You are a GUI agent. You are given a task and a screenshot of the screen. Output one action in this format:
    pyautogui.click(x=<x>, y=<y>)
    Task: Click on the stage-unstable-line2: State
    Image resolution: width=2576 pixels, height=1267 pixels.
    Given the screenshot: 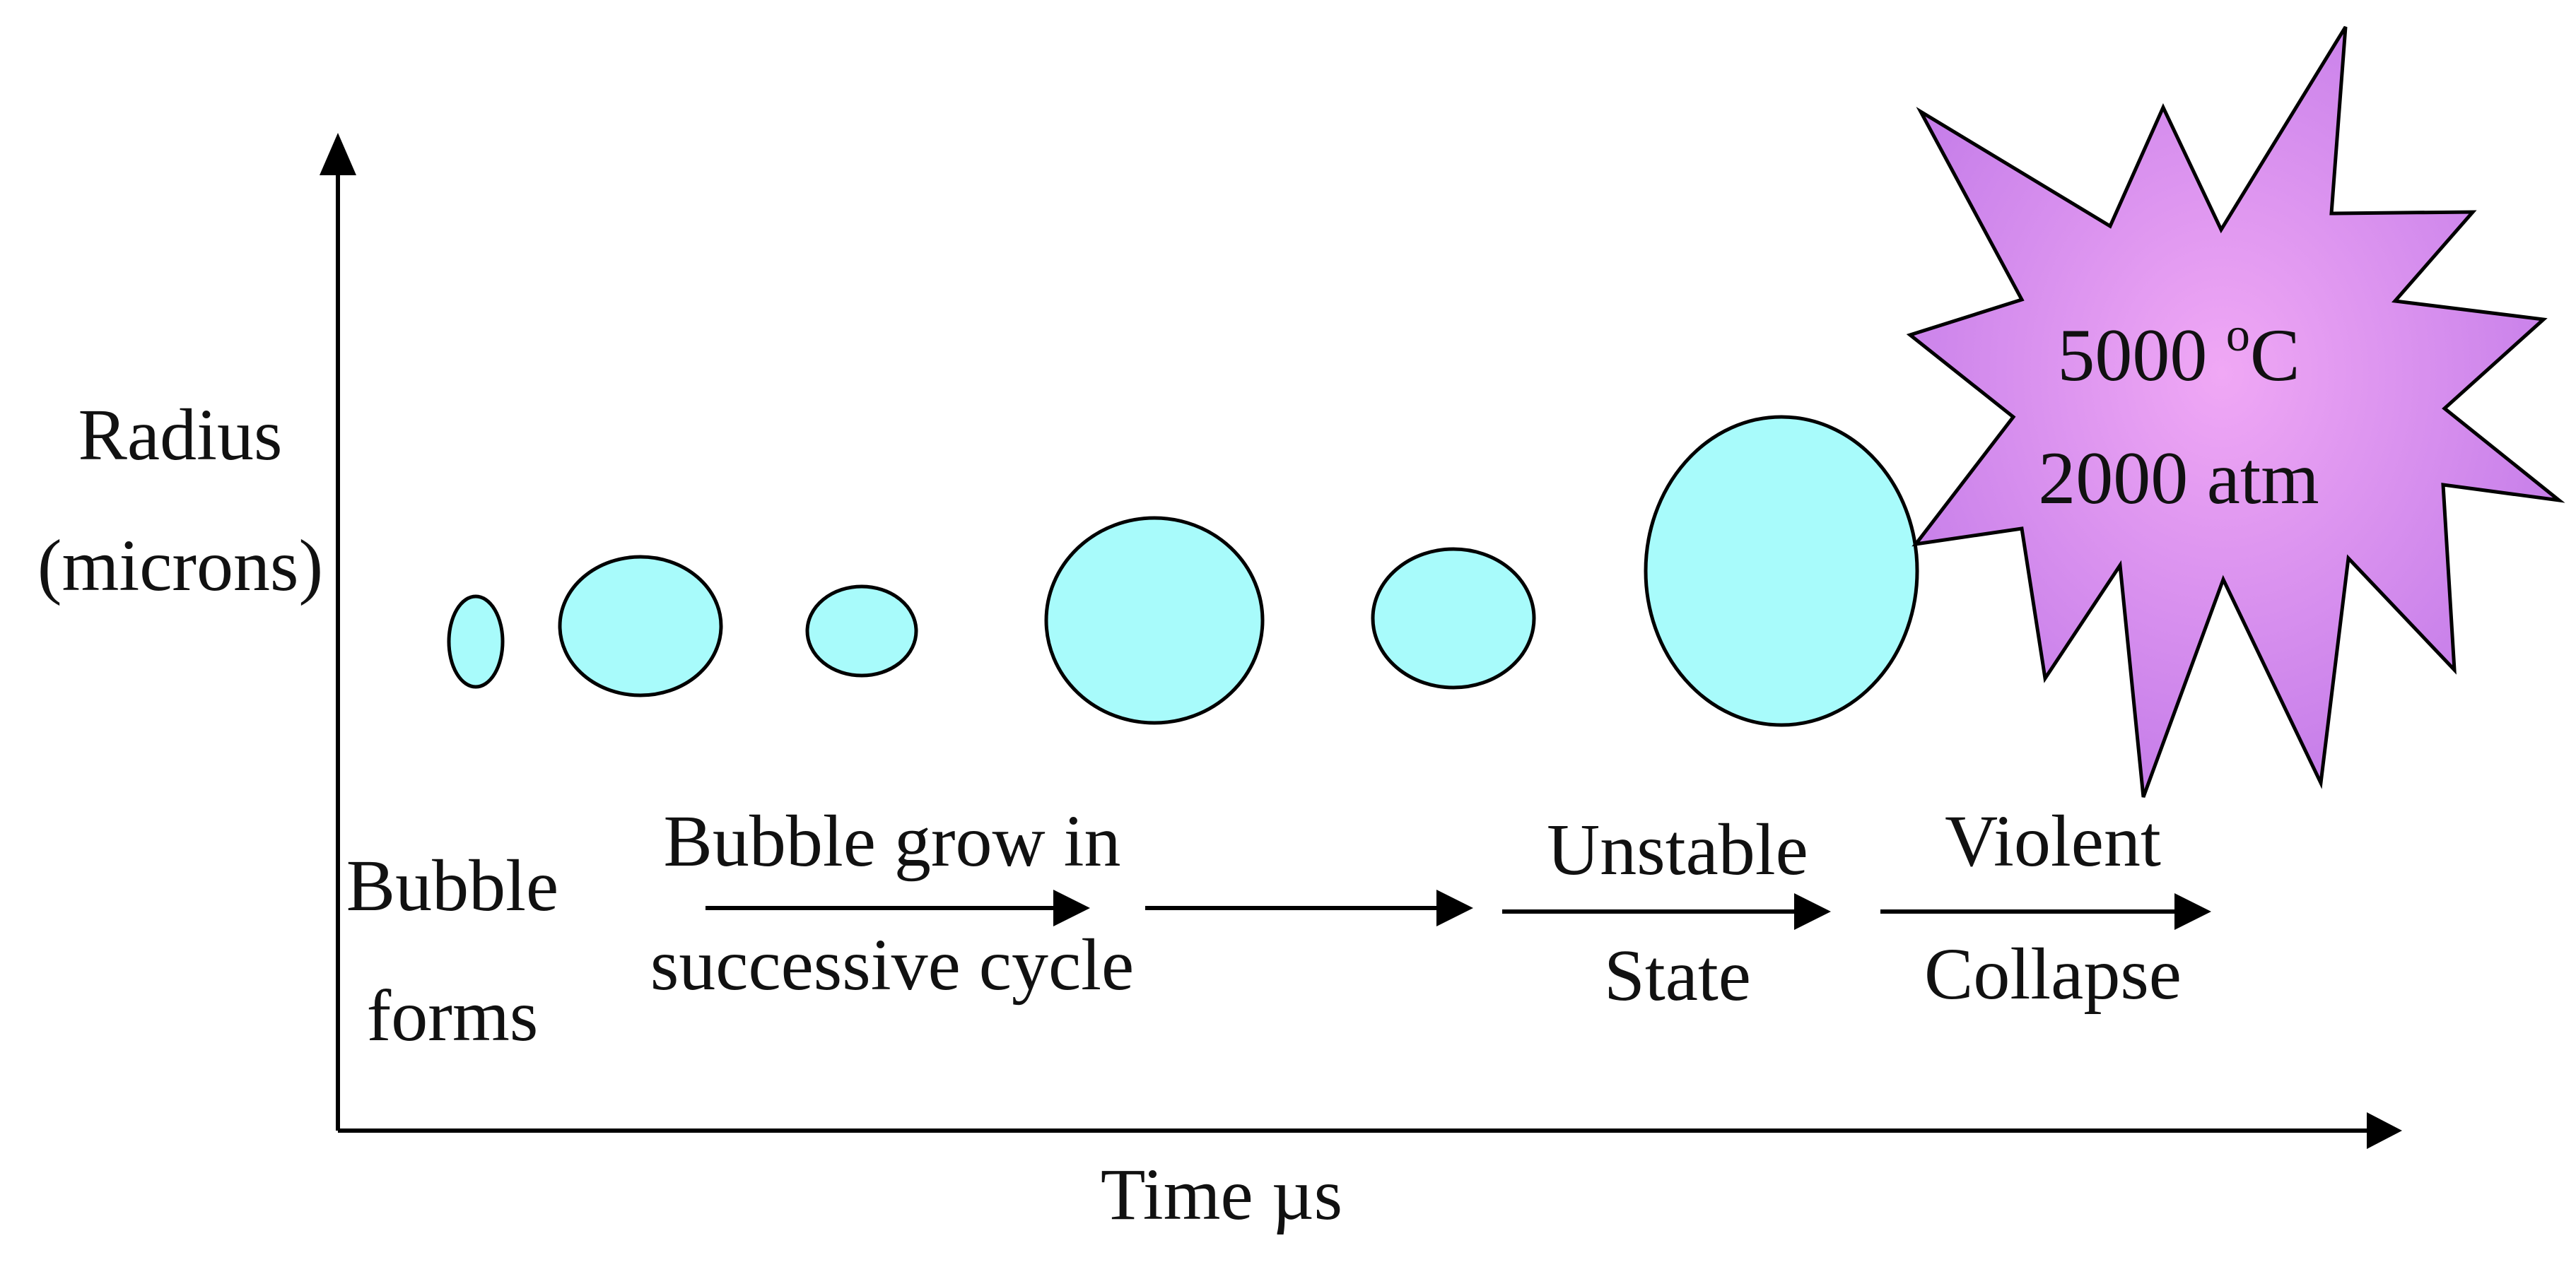 What is the action you would take?
    pyautogui.click(x=1677, y=975)
    